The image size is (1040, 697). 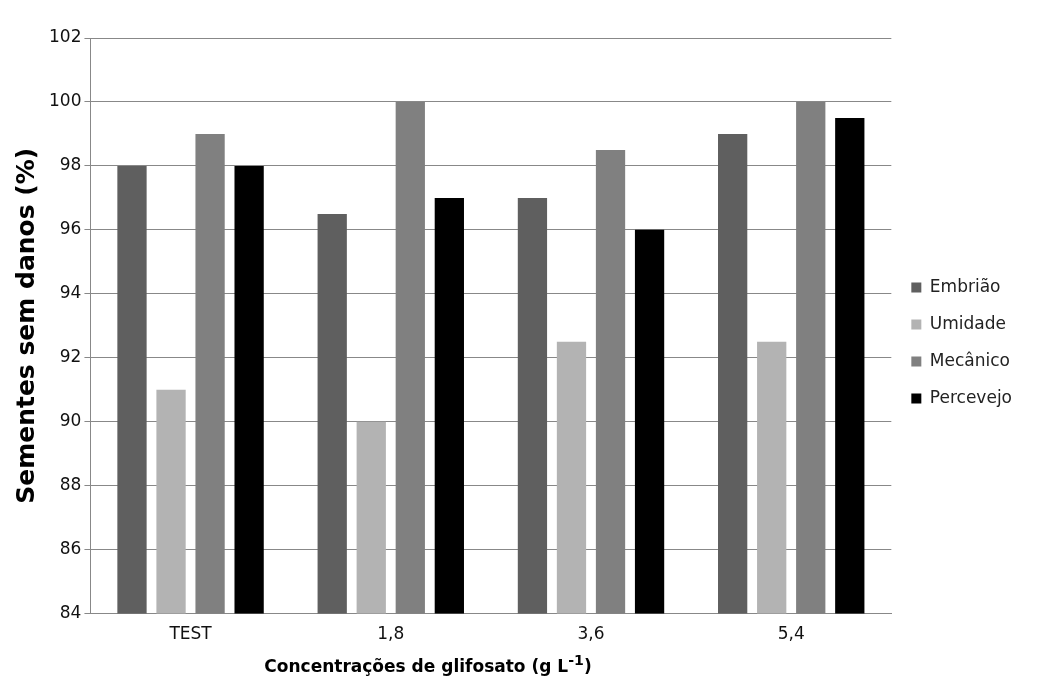 What do you see at coordinates (65, 36) in the screenshot?
I see `y-tick-label: 102` at bounding box center [65, 36].